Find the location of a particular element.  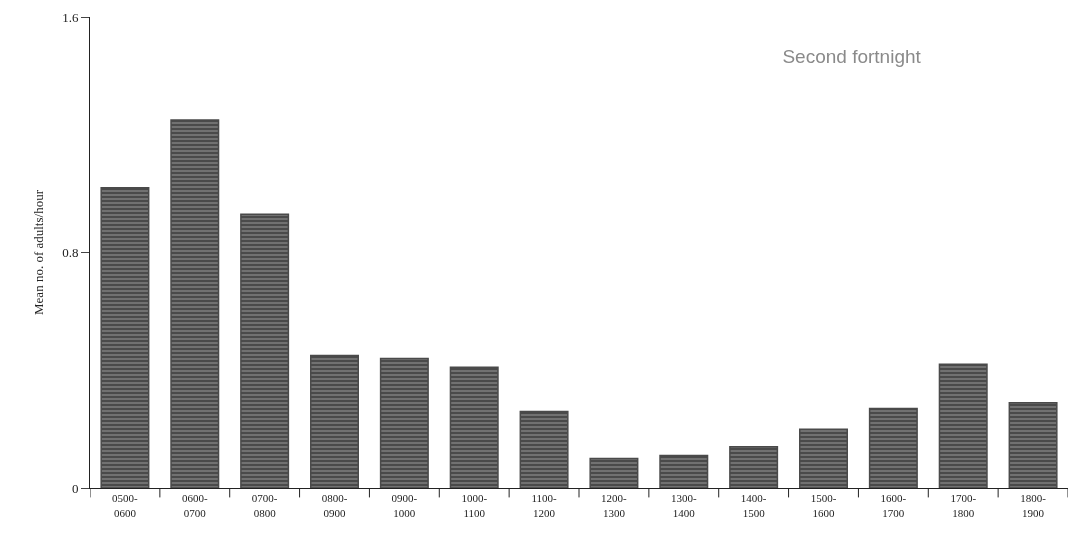

x-tick-label: 0700- 0800 is located at coordinates (264, 505).